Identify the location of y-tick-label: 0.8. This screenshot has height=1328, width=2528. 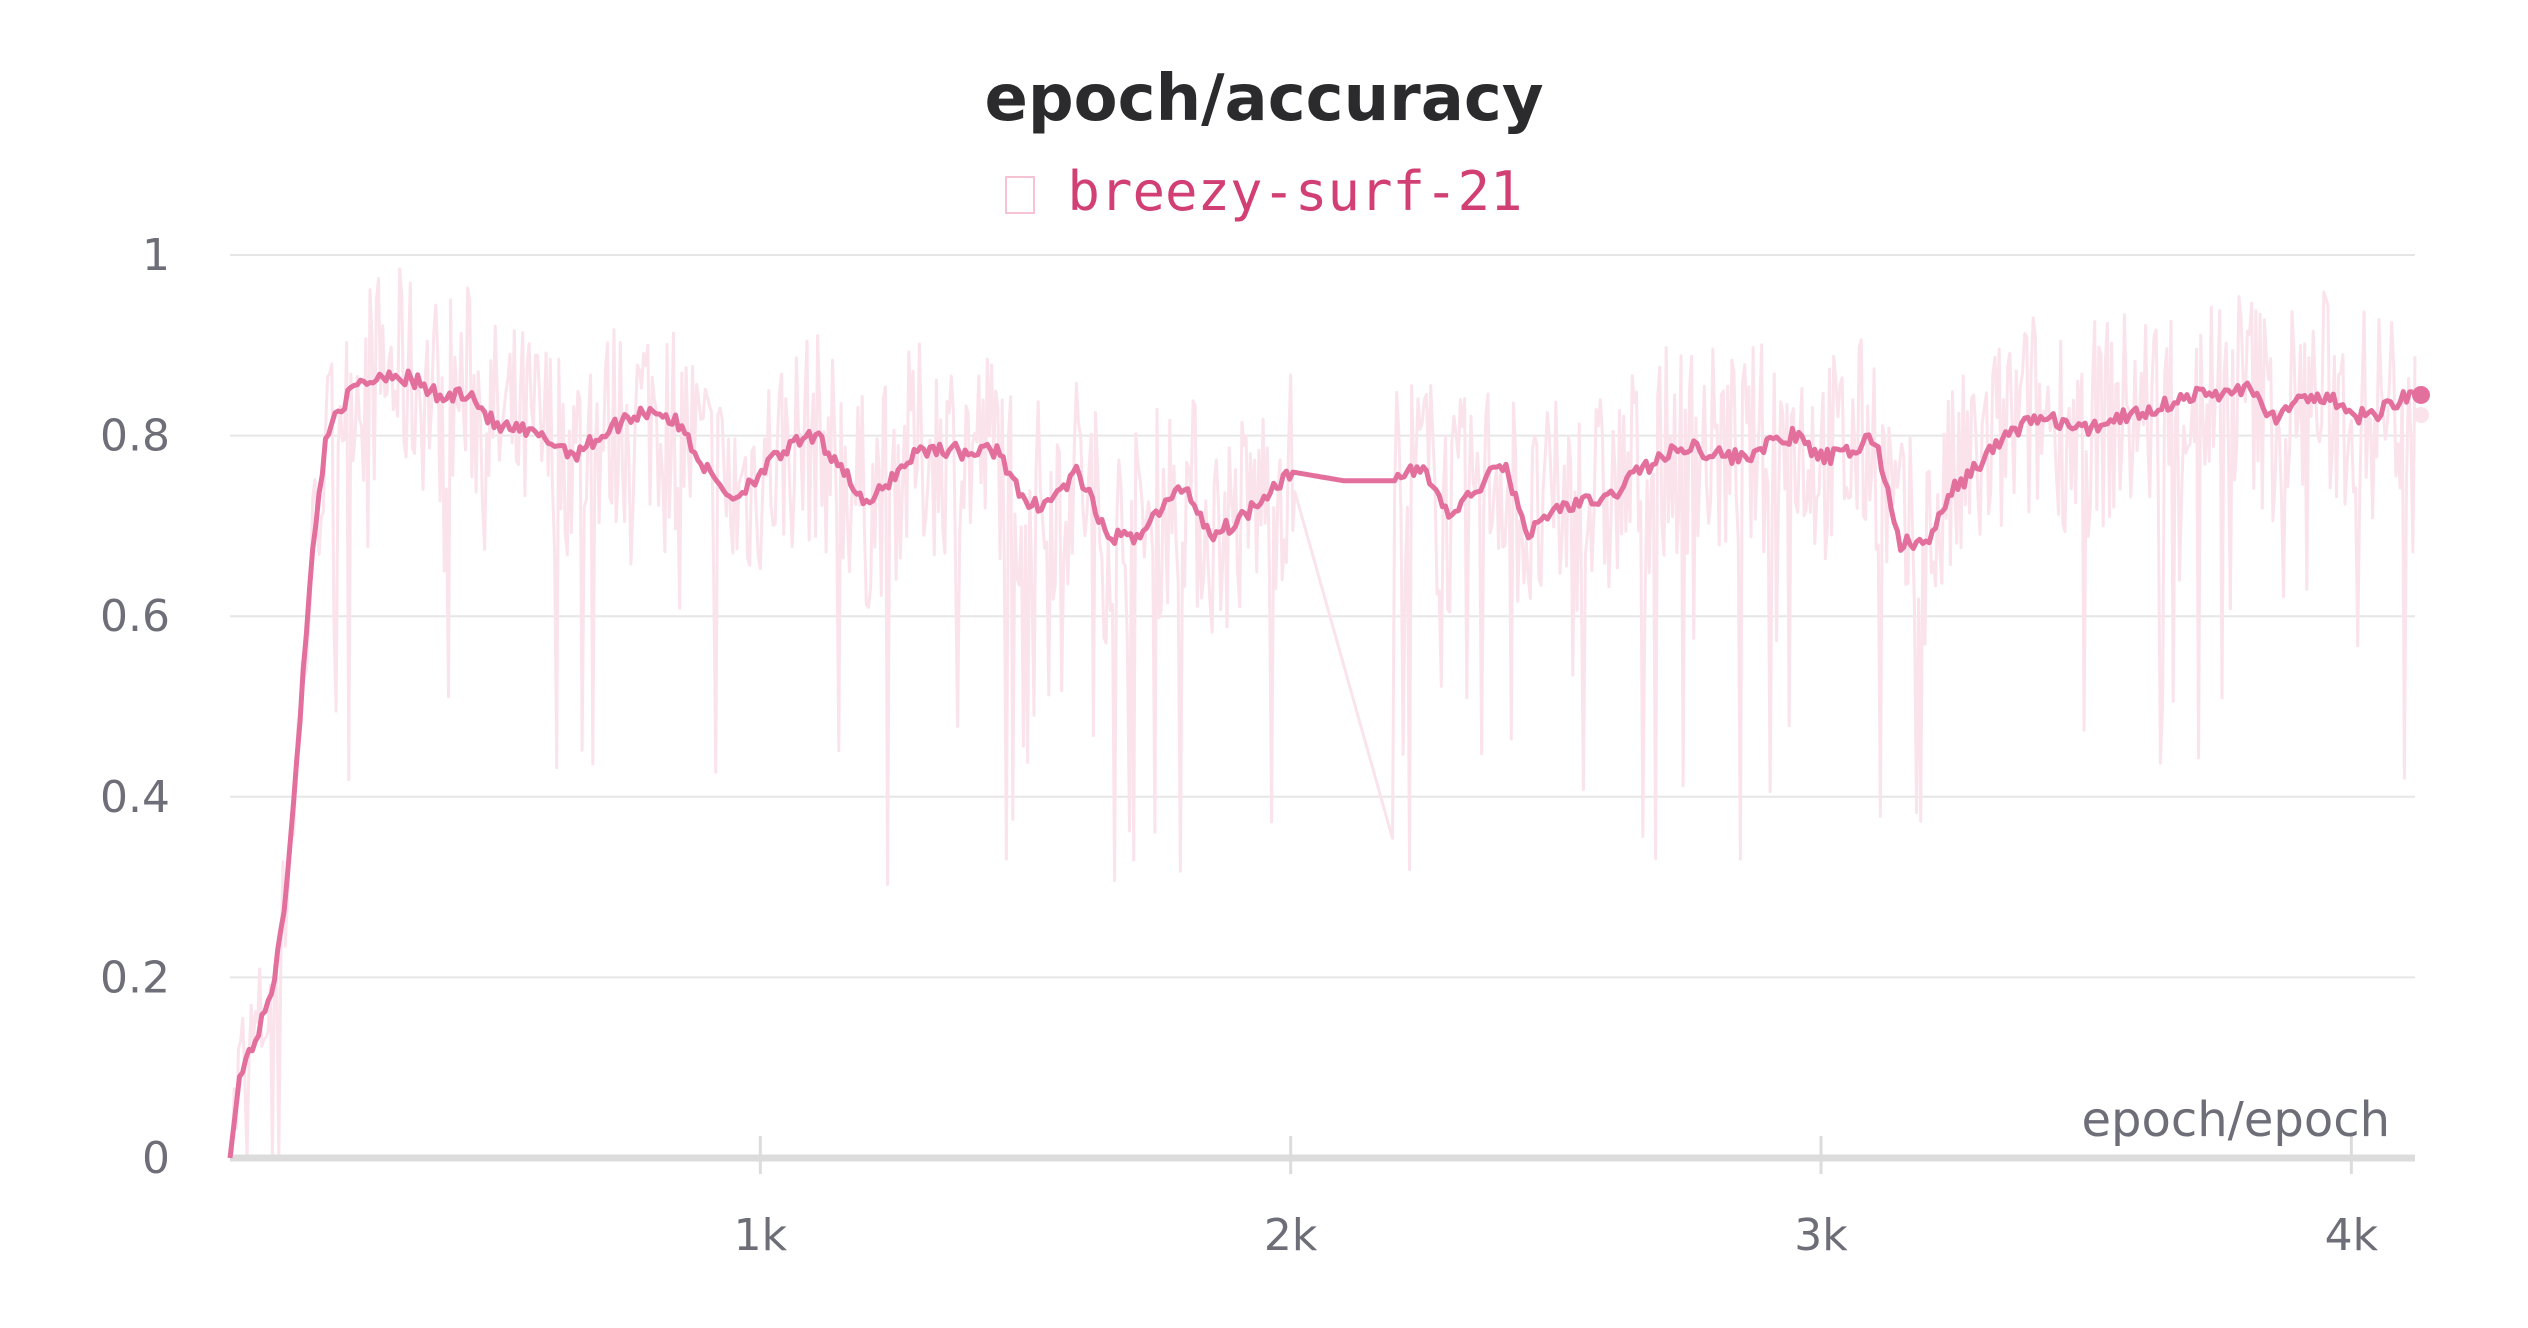
(135, 436).